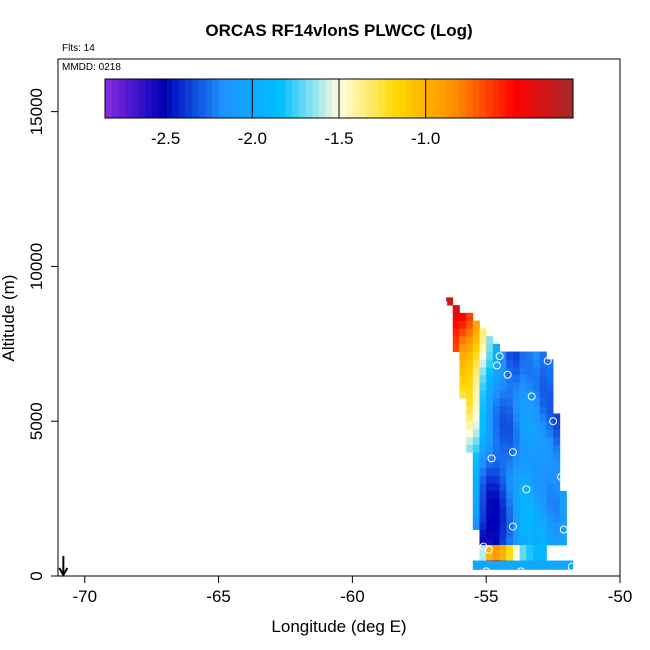 Image resolution: width=650 pixels, height=650 pixels. I want to click on sample-point, so click(499, 356).